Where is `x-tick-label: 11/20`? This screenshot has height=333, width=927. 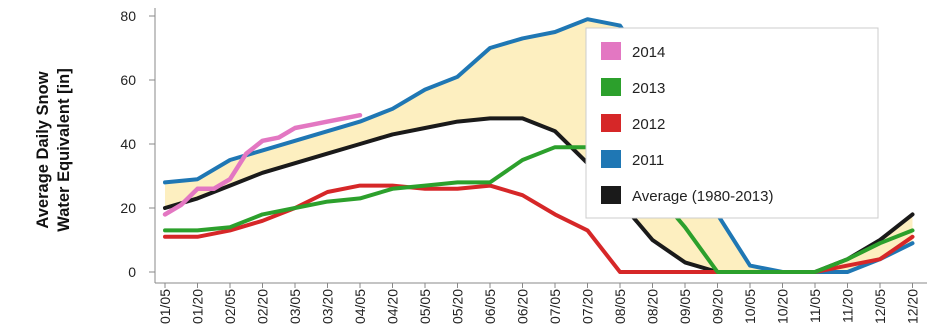
x-tick-label: 11/20 is located at coordinates (848, 306).